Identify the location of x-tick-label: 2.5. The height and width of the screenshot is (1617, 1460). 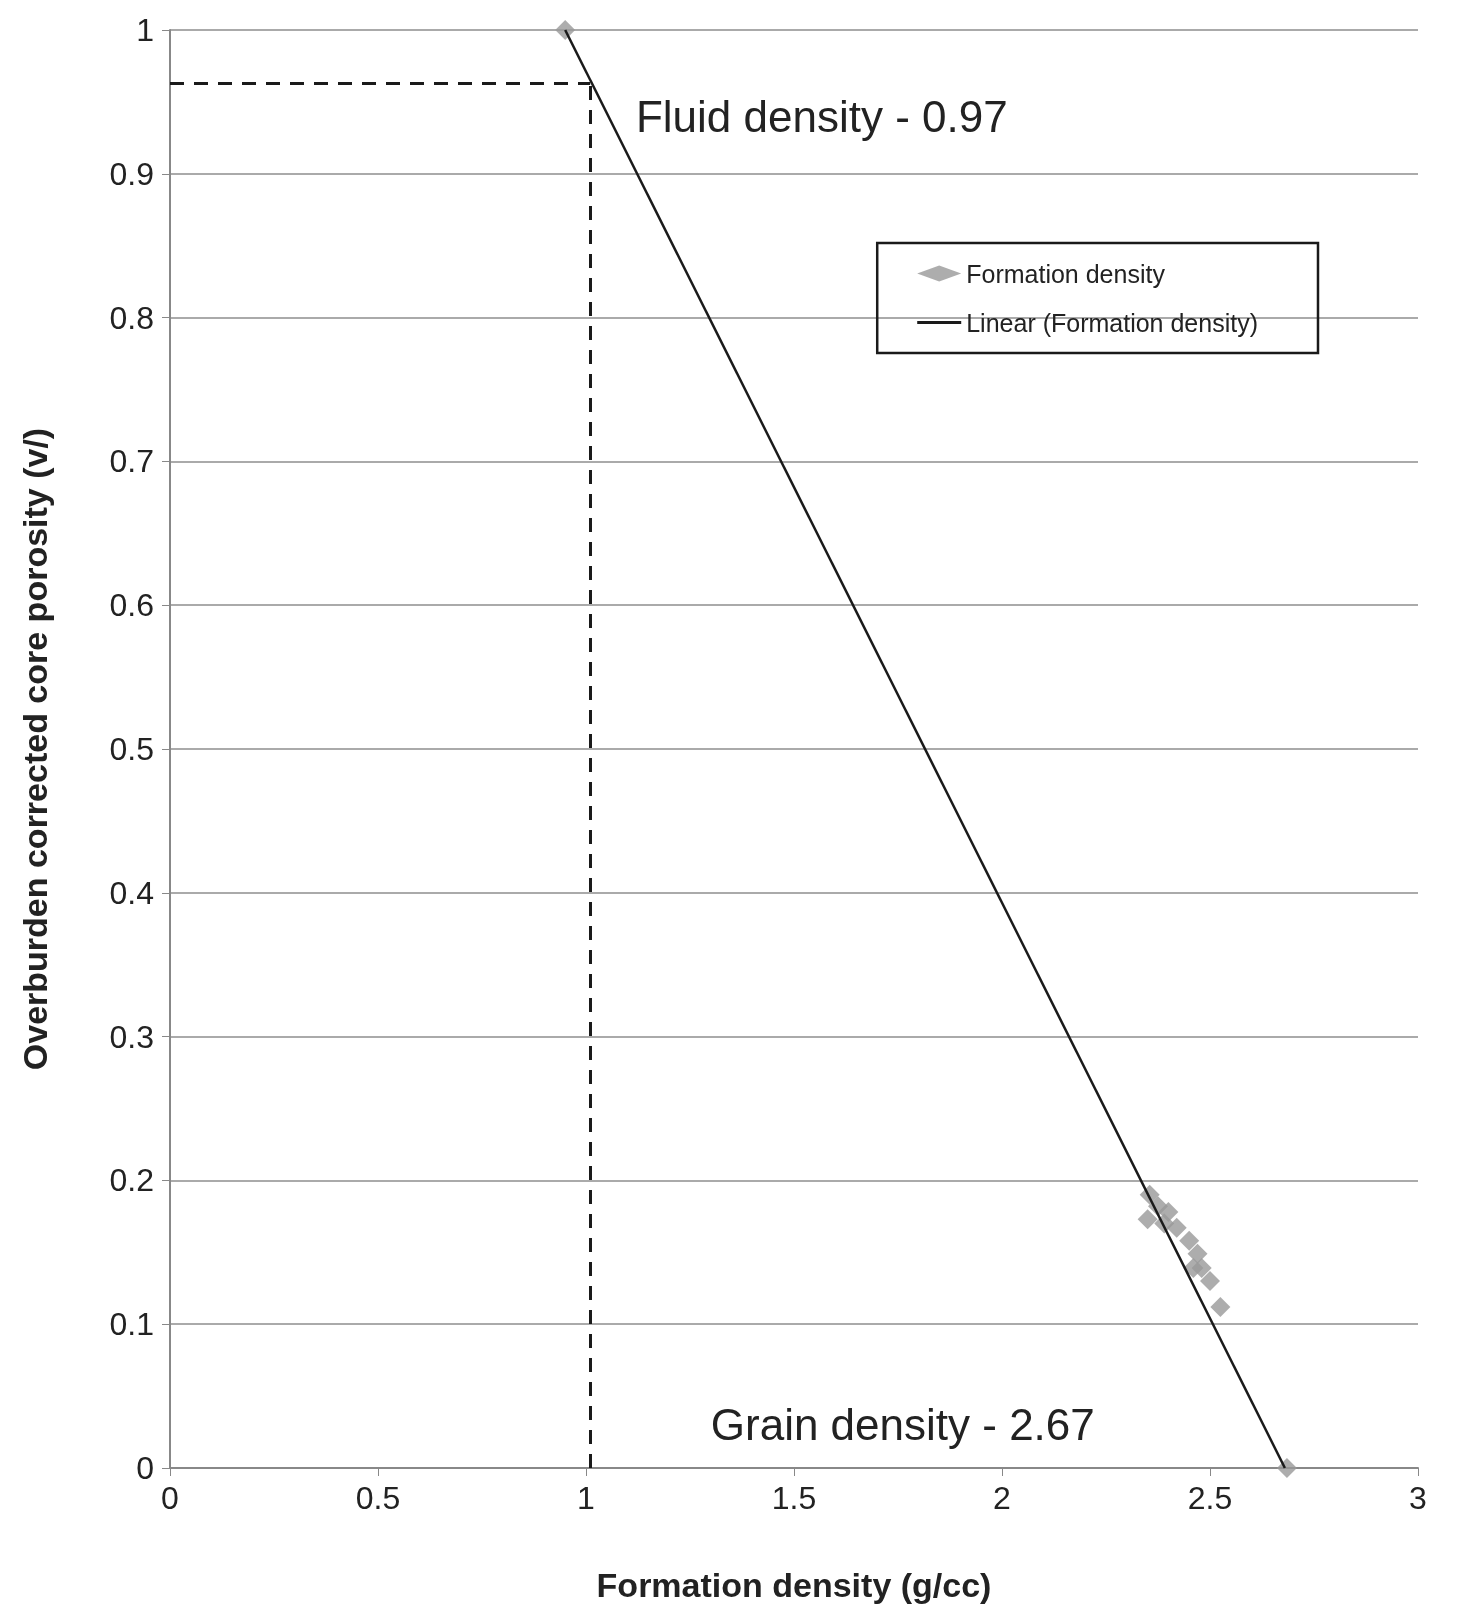
(1210, 1498).